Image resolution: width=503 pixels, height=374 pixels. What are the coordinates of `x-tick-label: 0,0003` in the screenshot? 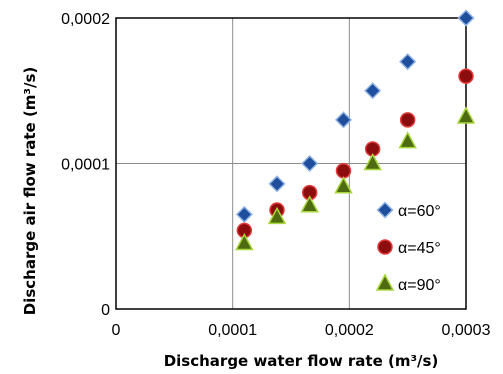 It's located at (466, 330).